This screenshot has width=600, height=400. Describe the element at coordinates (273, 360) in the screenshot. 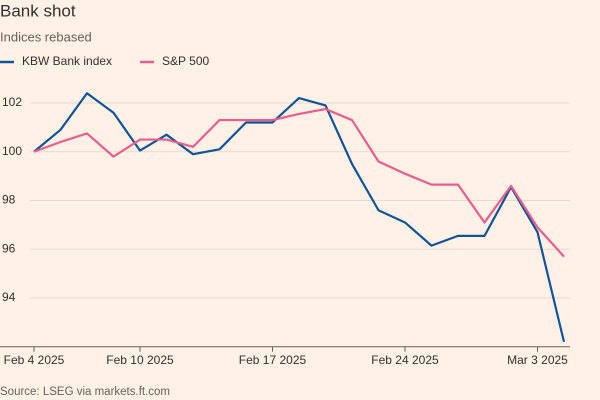

I see `x-tick-label: Feb 17 2025` at that location.